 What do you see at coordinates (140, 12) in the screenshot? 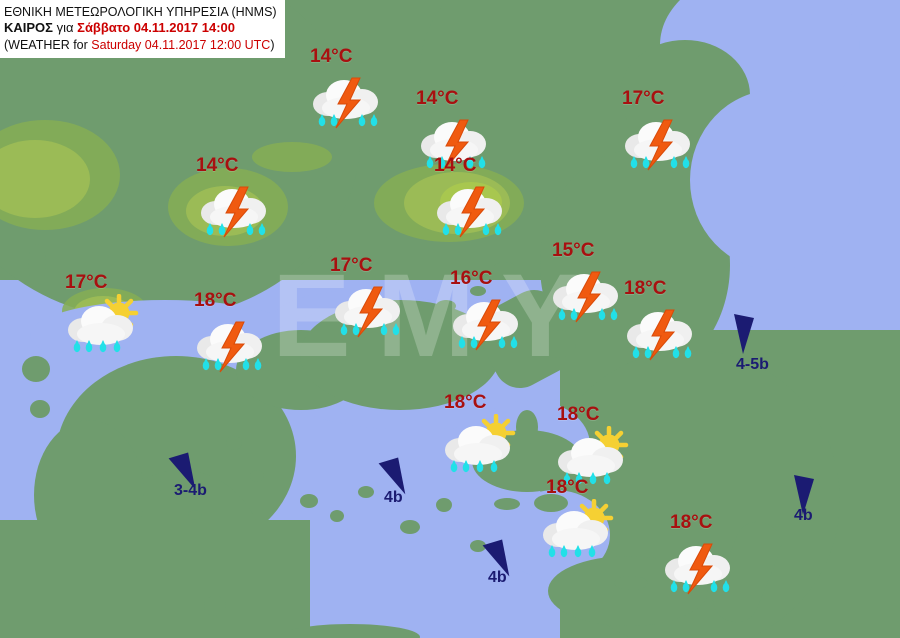
I see `title-line-organisation: ΕΘΝΙΚΗ ΜΕΤΕΩΡΟΛΟΓΙΚΗ ΥΠΗΡΕΣΙΑ (HNMS)` at bounding box center [140, 12].